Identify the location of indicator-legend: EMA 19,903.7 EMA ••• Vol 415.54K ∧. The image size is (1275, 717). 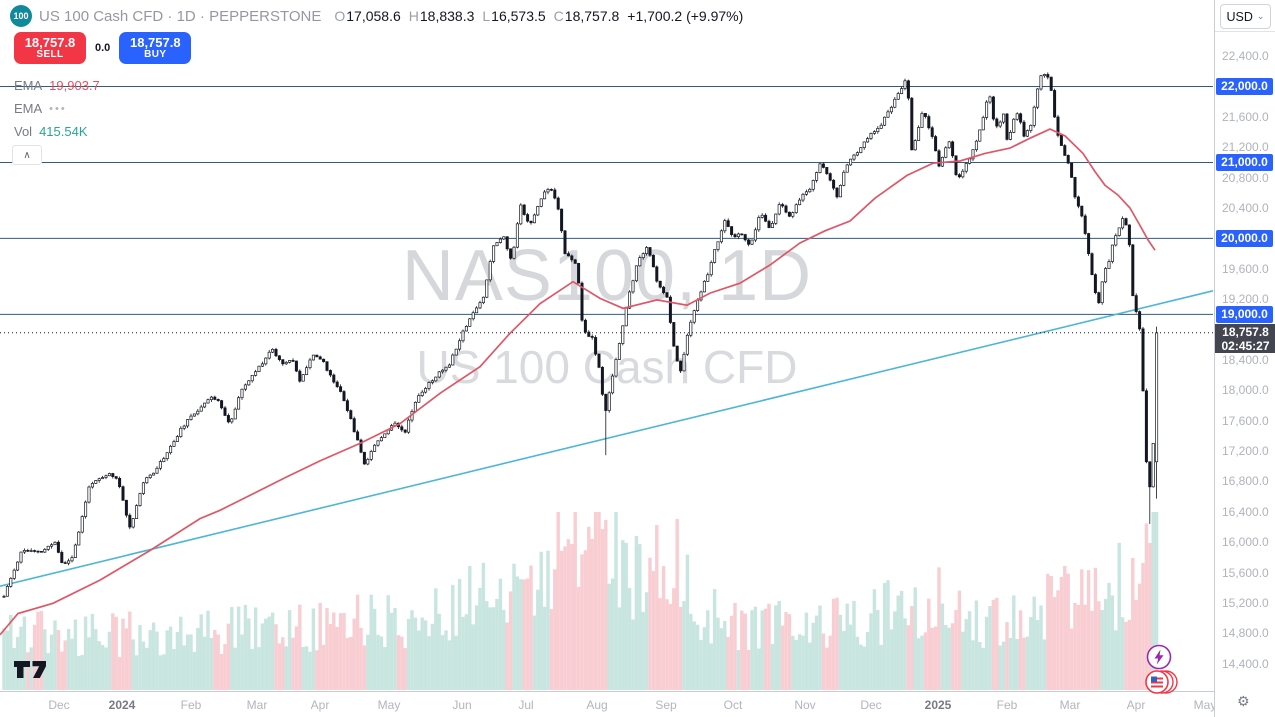
(56, 119).